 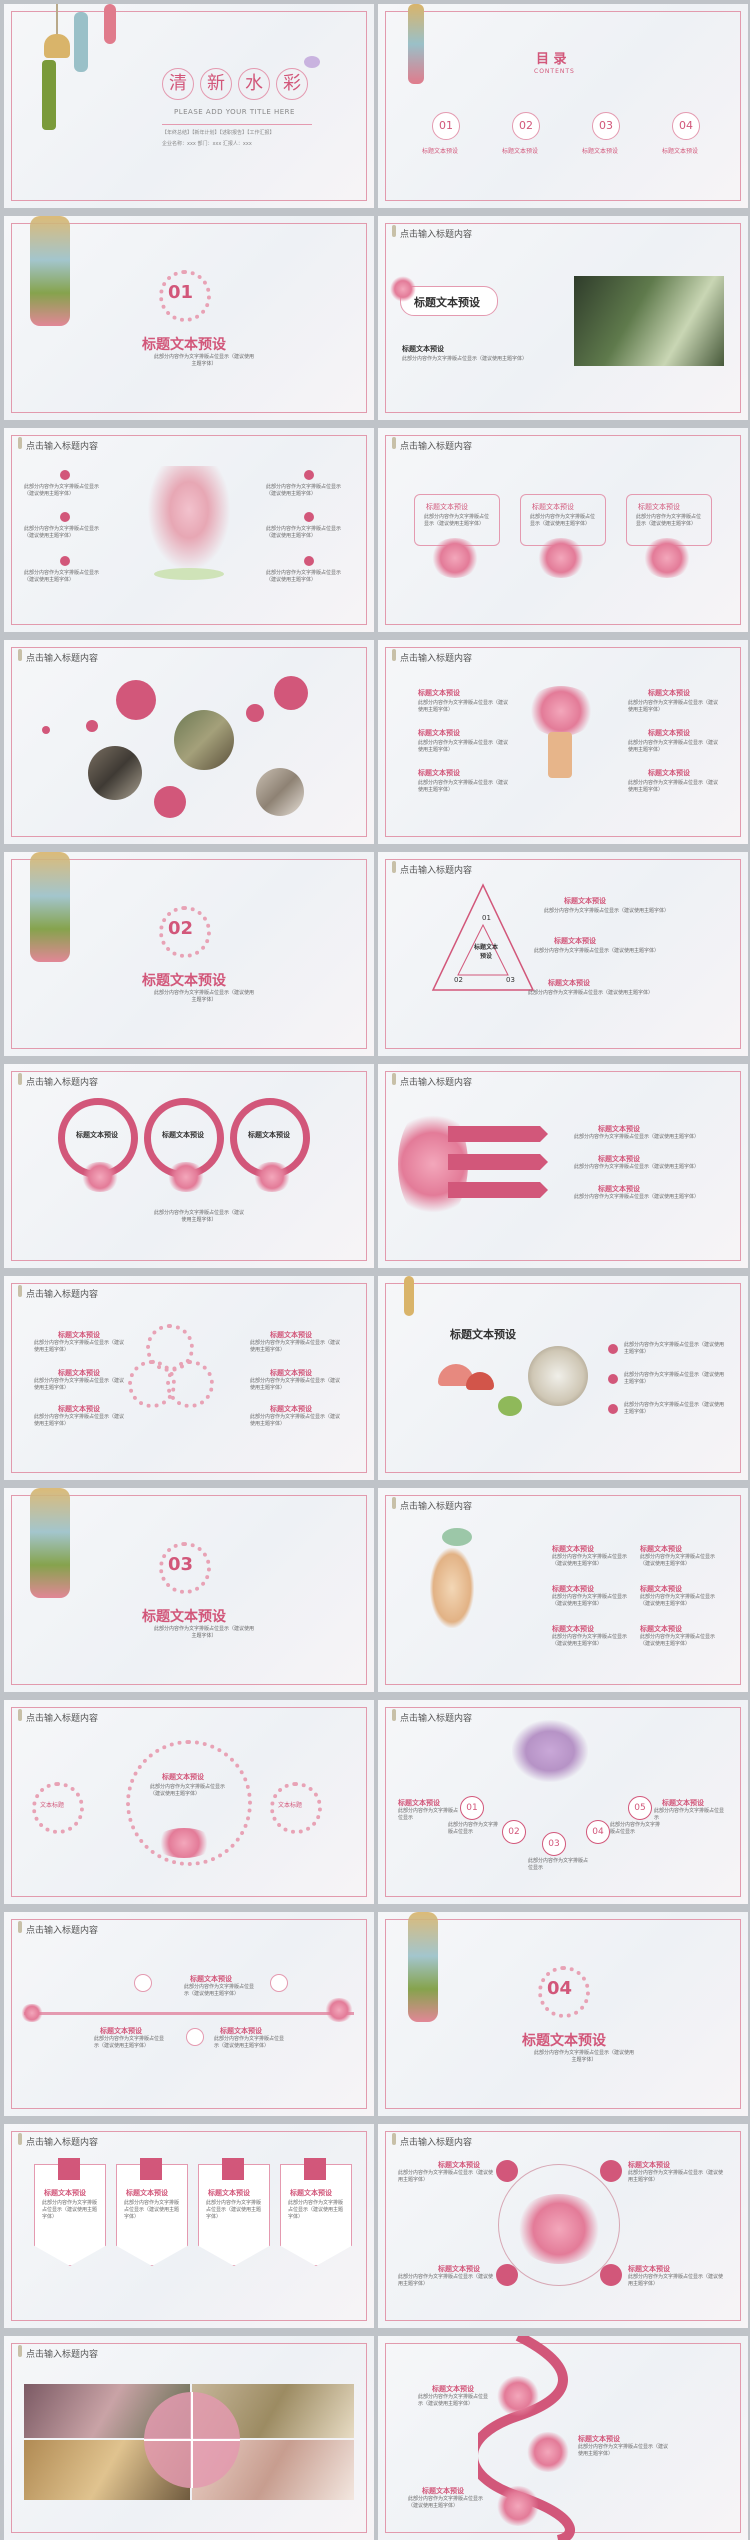 I want to click on grid-title-5: 标题文本预设, so click(x=573, y=1629).